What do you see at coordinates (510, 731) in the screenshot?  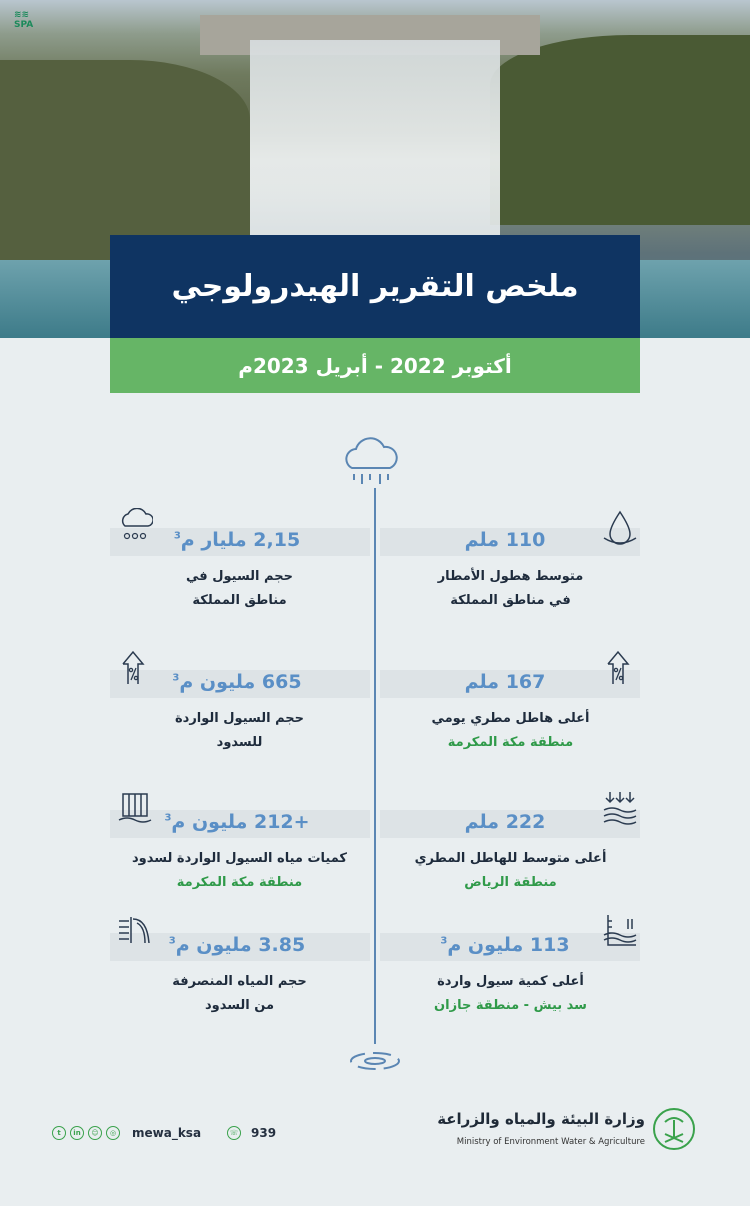 I see `stat-label: أعلى هاطل مطري يومي منطقة مكة المكرمة` at bounding box center [510, 731].